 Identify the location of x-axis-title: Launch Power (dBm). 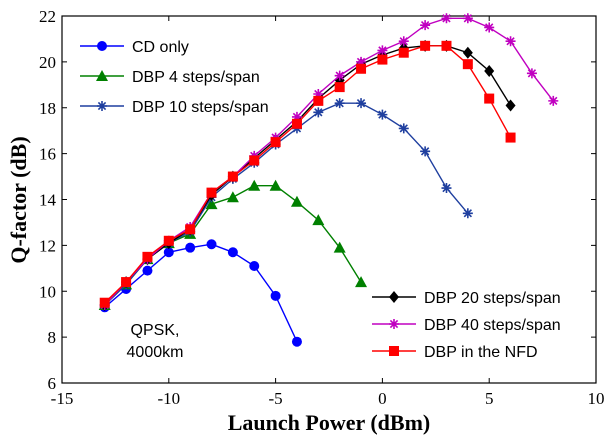
(329, 422).